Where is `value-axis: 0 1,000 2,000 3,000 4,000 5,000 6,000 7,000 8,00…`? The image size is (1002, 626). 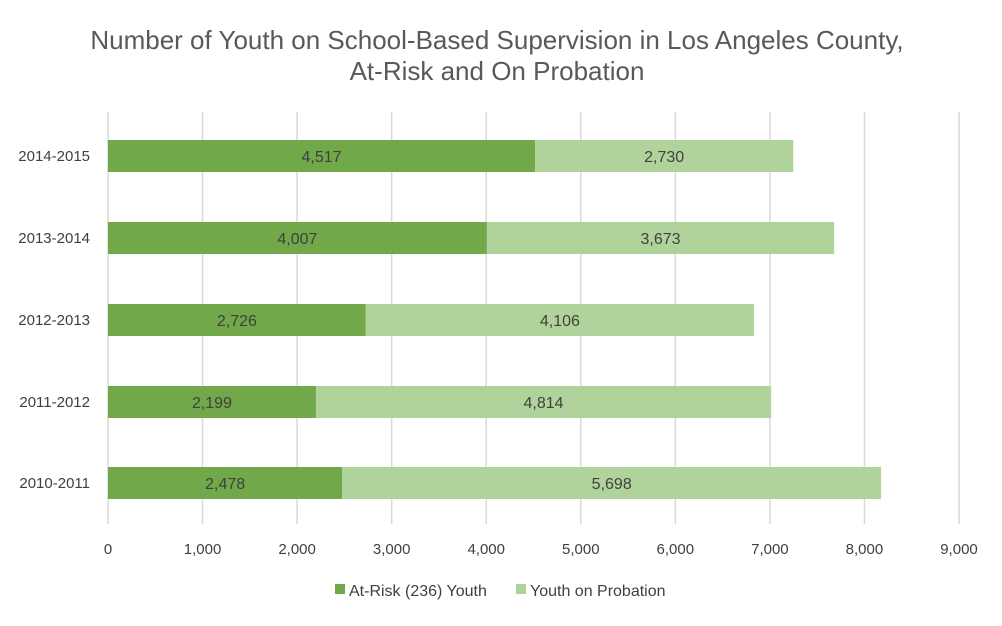
value-axis: 0 1,000 2,000 3,000 4,000 5,000 6,000 7,000 8,00… is located at coordinates (541, 549).